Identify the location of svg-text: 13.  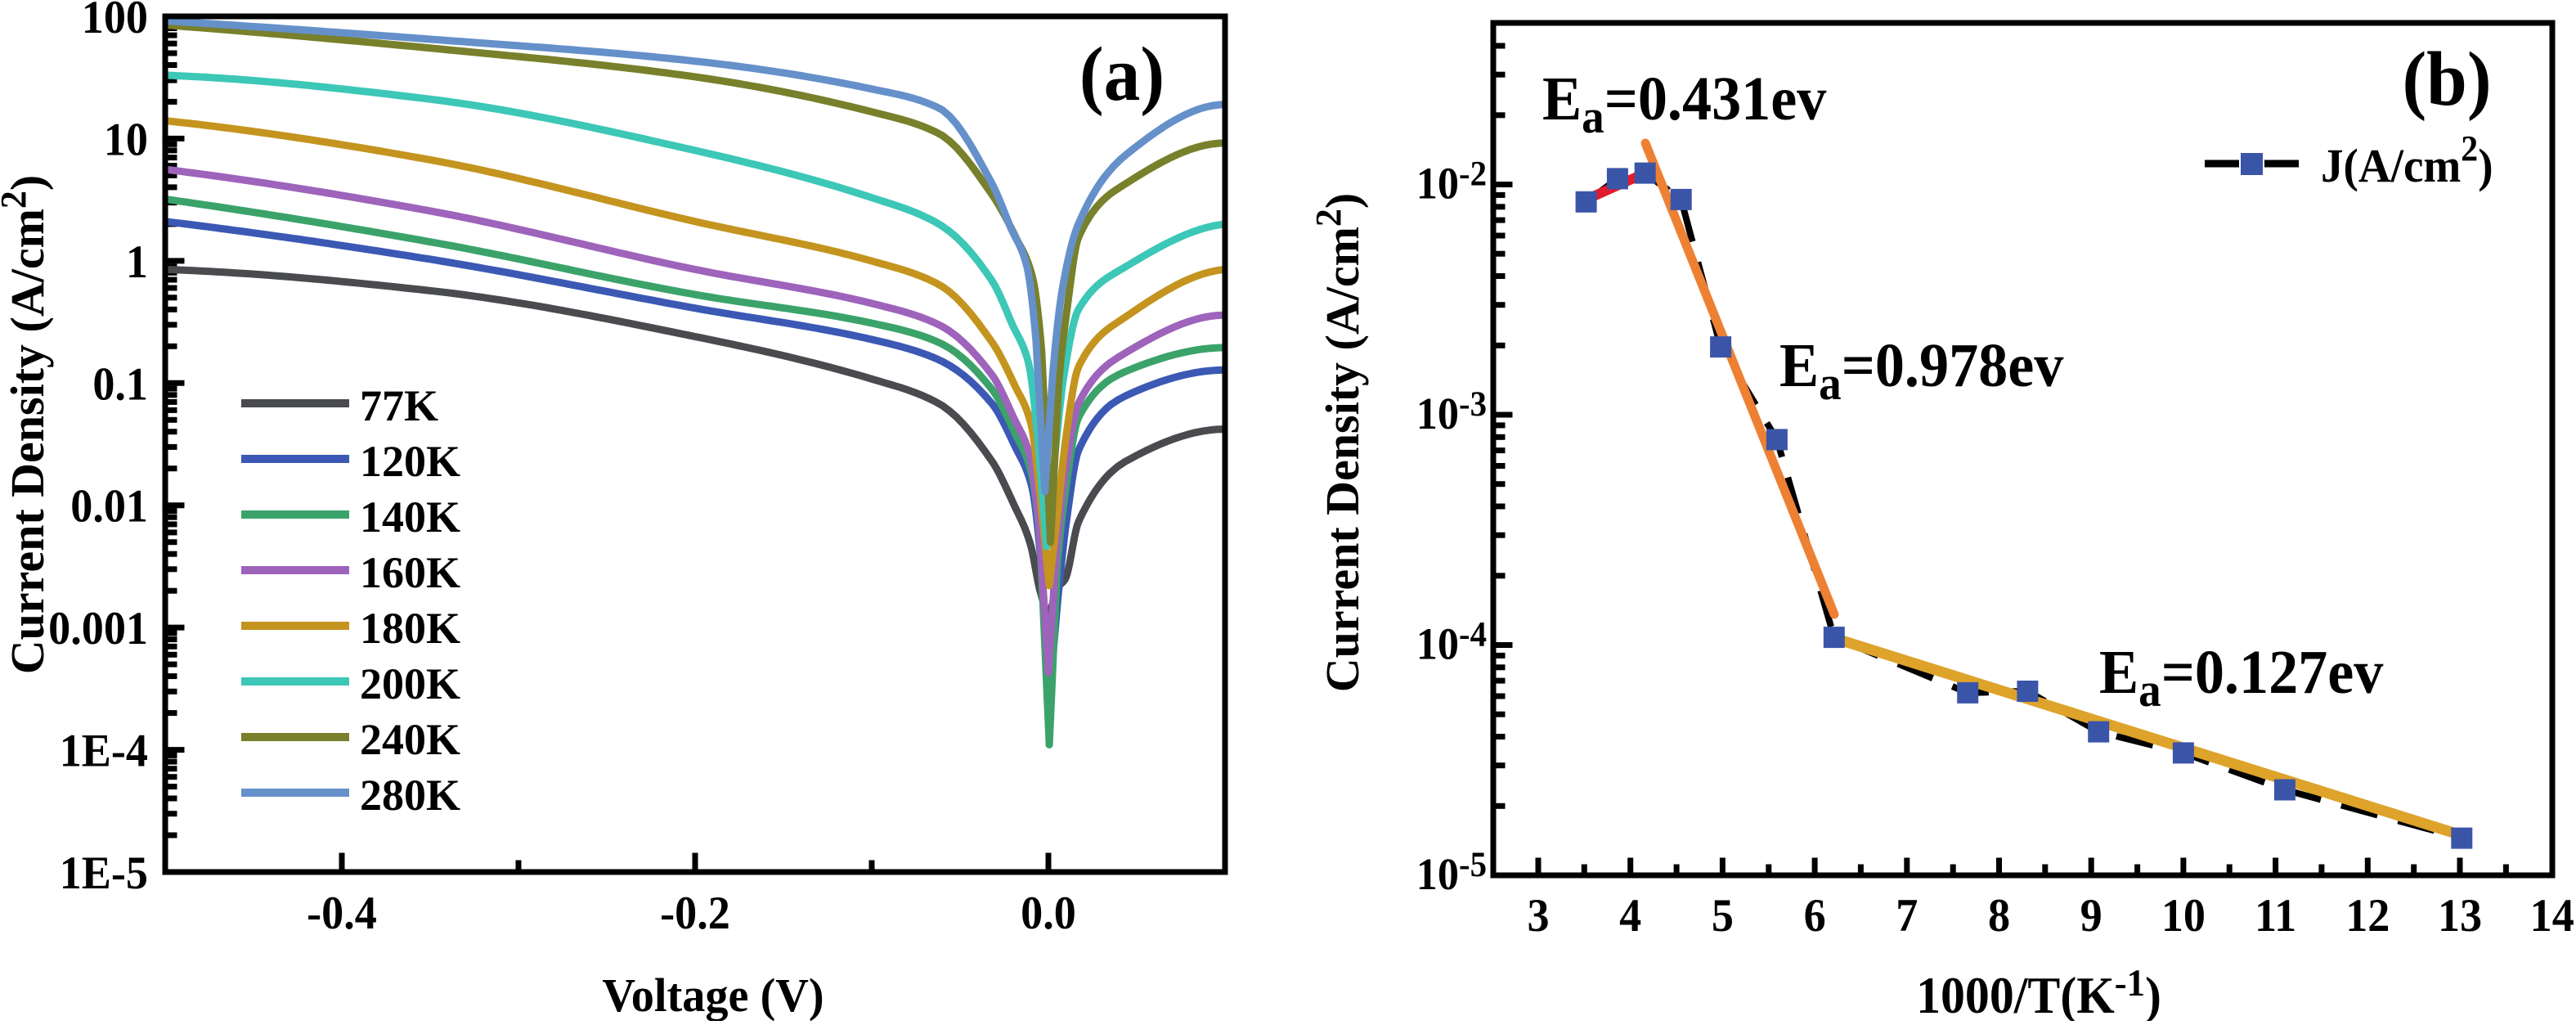
(2460, 916).